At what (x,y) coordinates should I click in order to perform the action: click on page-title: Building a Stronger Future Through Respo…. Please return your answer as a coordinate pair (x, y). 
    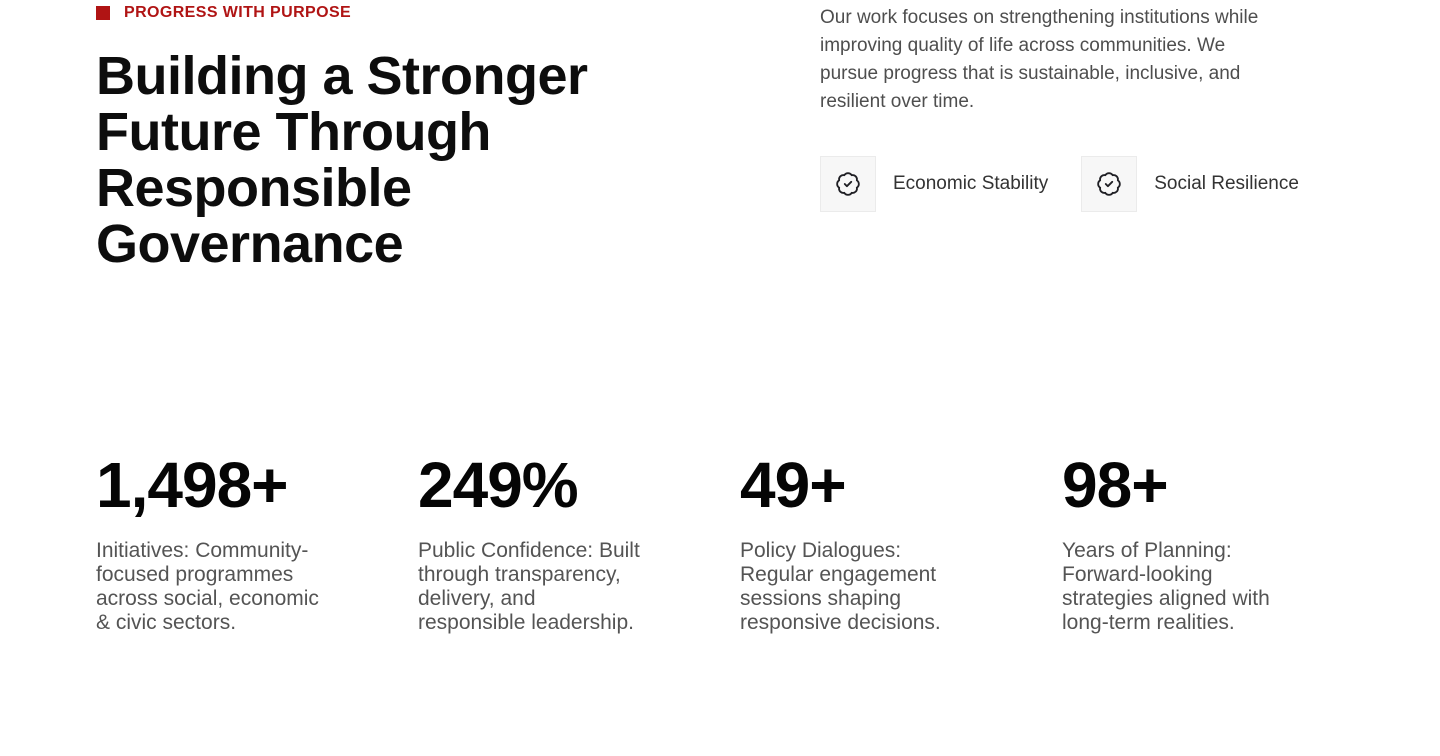
    Looking at the image, I should click on (342, 160).